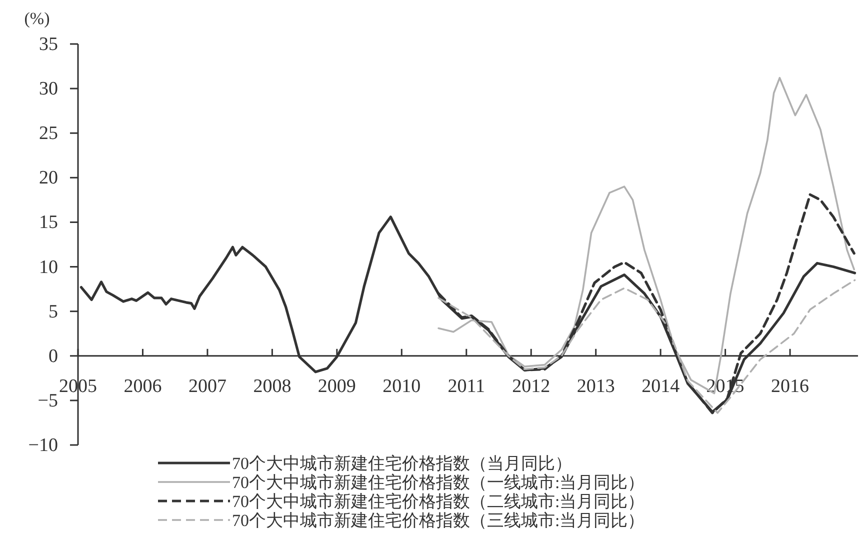 This screenshot has height=543, width=861. I want to click on x-tick-label: 2011, so click(467, 386).